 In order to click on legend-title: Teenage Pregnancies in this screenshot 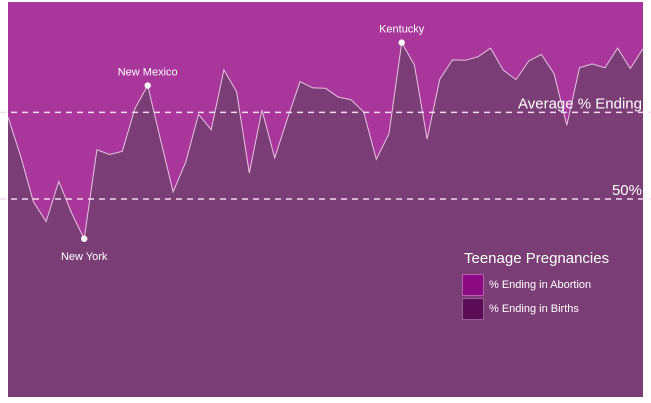, I will do `click(537, 258)`.